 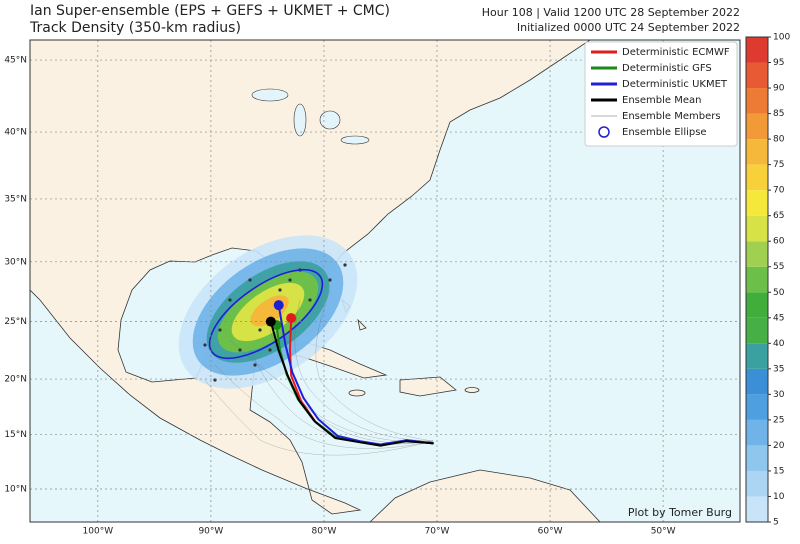 What do you see at coordinates (15, 435) in the screenshot?
I see `lat-label: 15°N` at bounding box center [15, 435].